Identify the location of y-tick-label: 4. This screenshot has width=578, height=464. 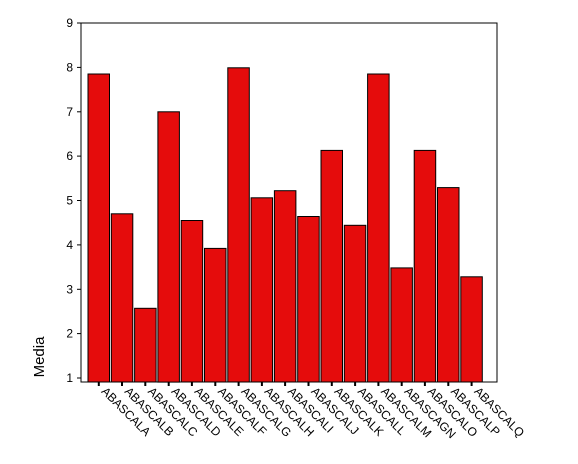
(69, 245).